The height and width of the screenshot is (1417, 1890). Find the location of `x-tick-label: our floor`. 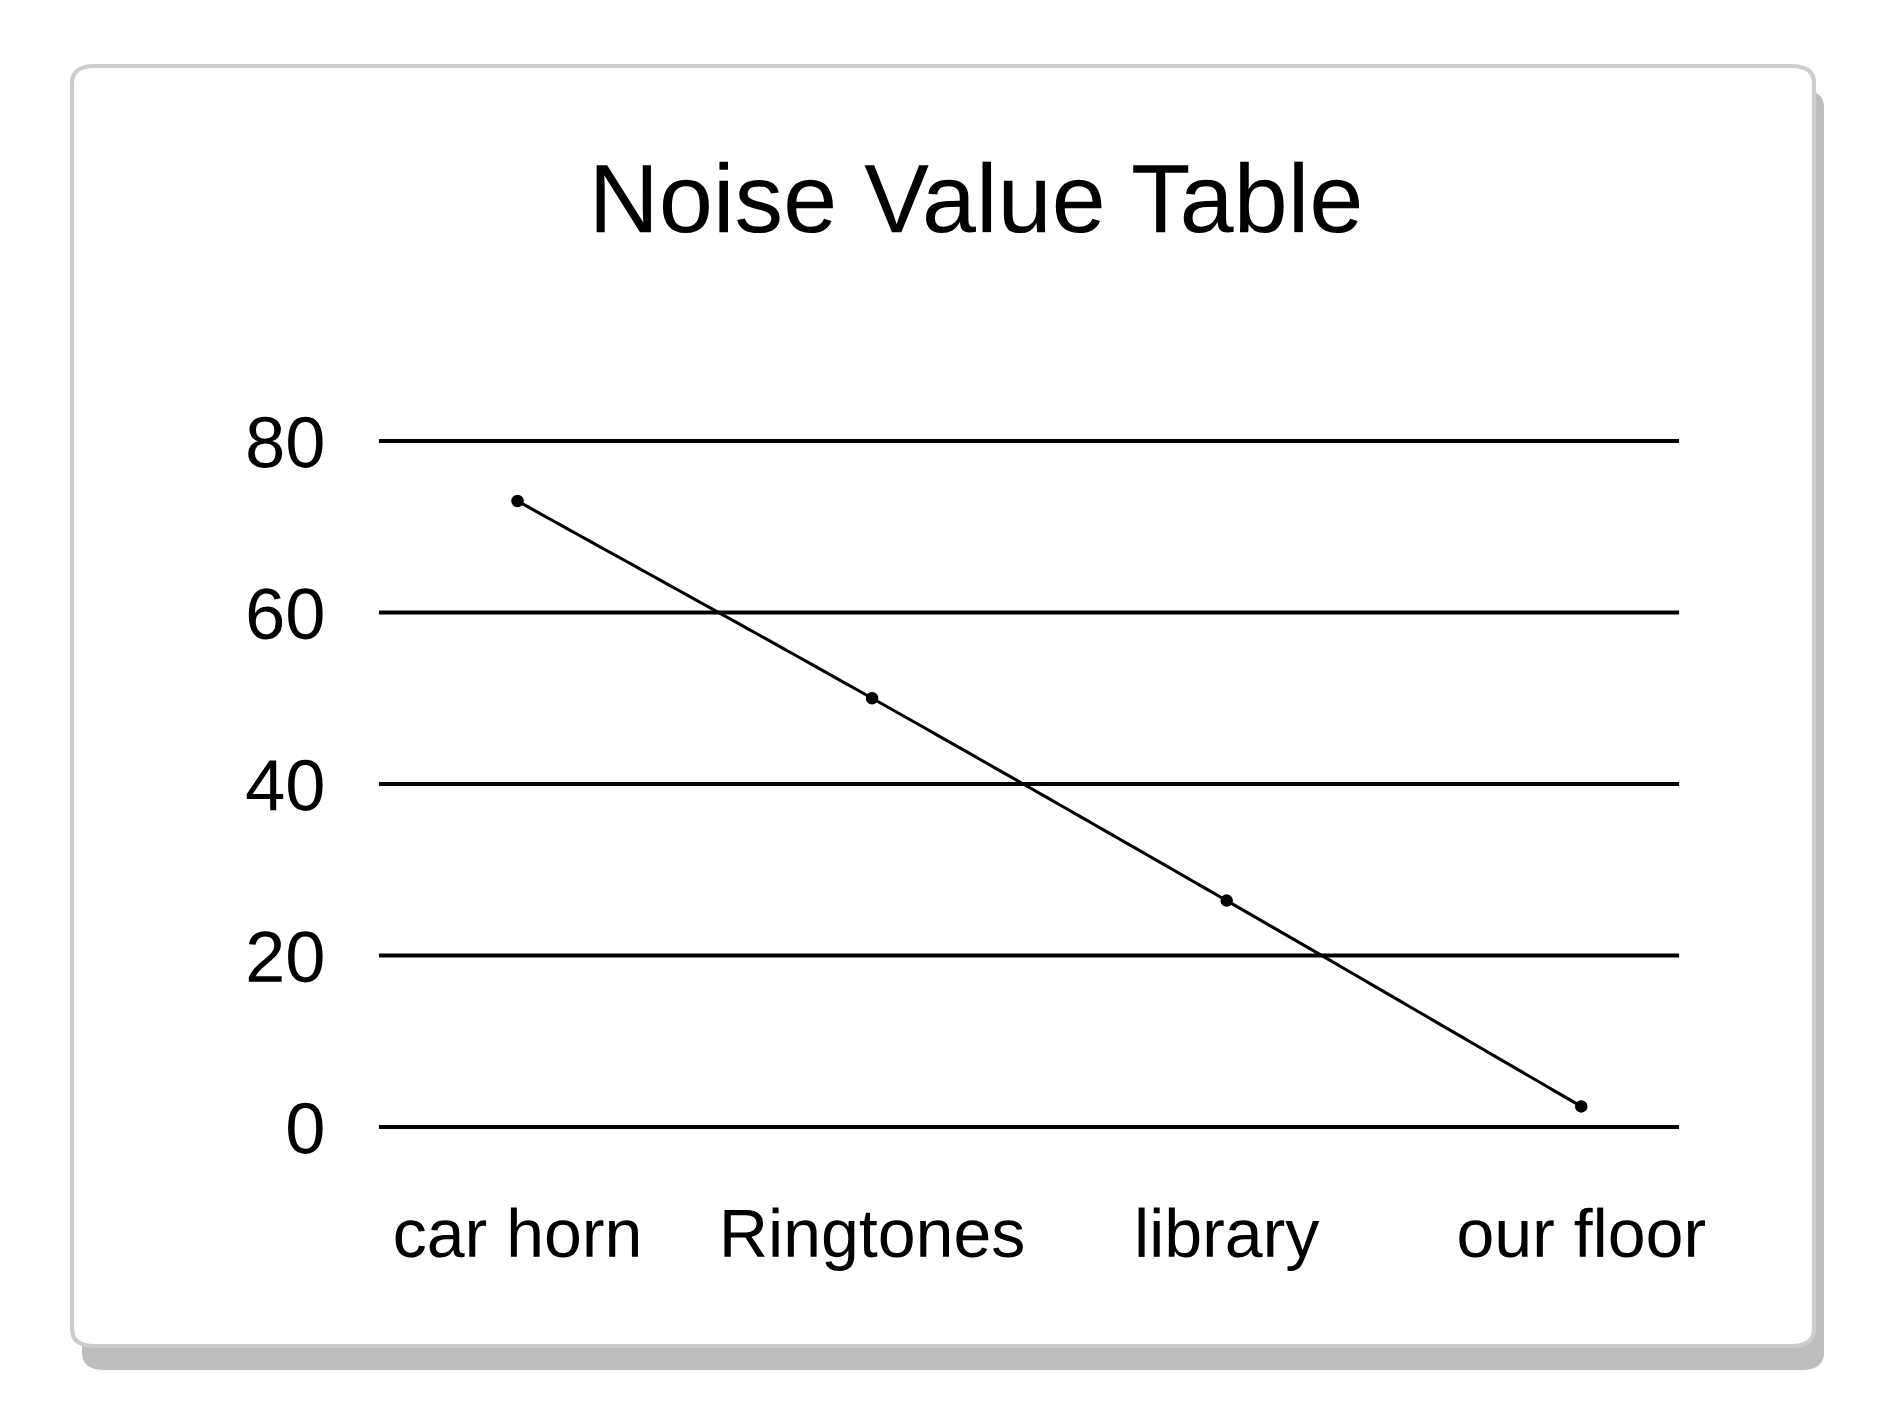

x-tick-label: our floor is located at coordinates (1582, 1232).